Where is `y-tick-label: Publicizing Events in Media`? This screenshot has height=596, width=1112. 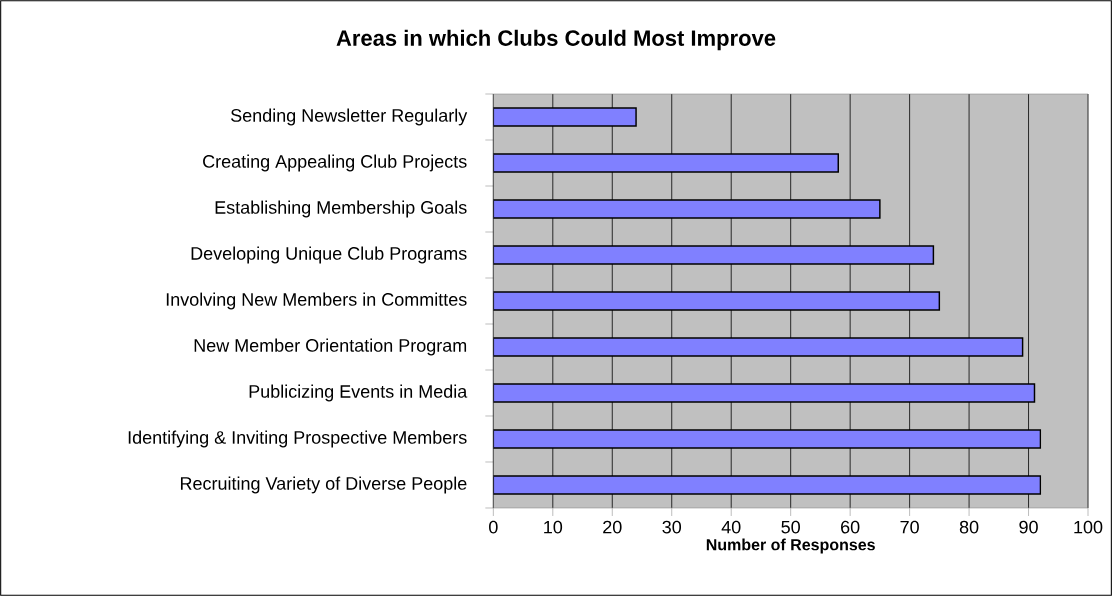
y-tick-label: Publicizing Events in Media is located at coordinates (358, 393).